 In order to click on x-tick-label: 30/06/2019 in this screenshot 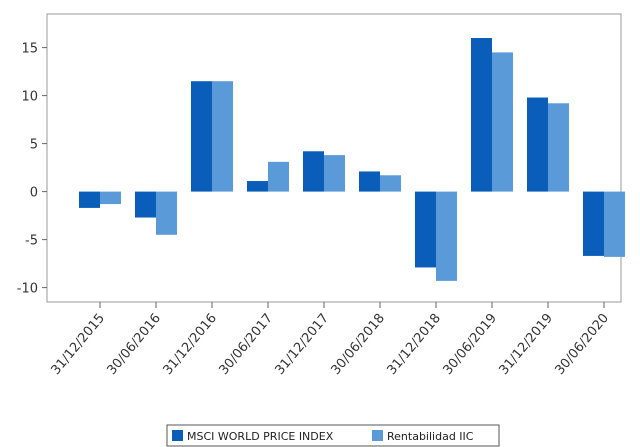, I will do `click(470, 344)`.